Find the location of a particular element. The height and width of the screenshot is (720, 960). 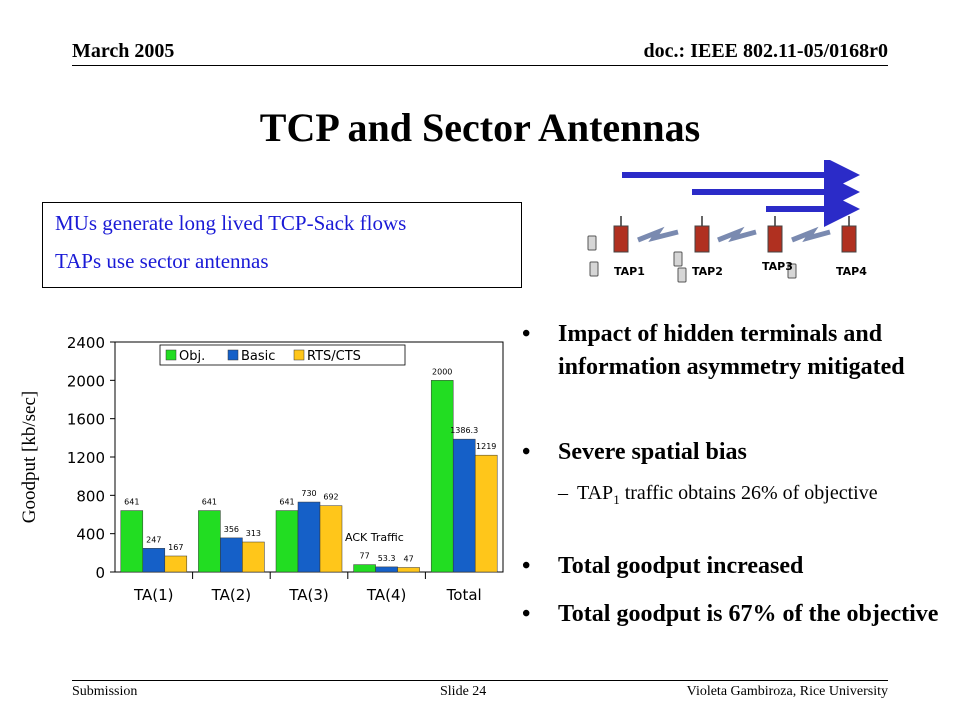

y-tick-label: 2000 is located at coordinates (86, 381).